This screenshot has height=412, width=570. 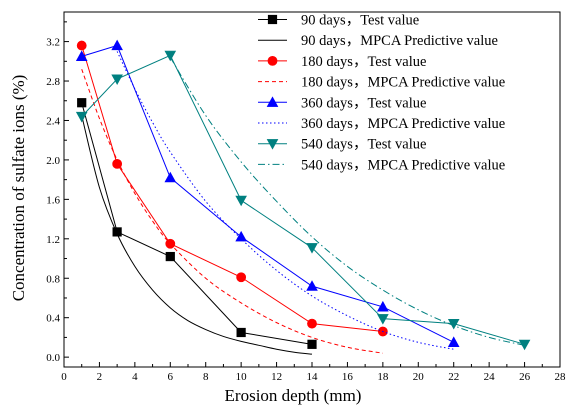 I want to click on x-tick-label: 4, so click(x=135, y=377).